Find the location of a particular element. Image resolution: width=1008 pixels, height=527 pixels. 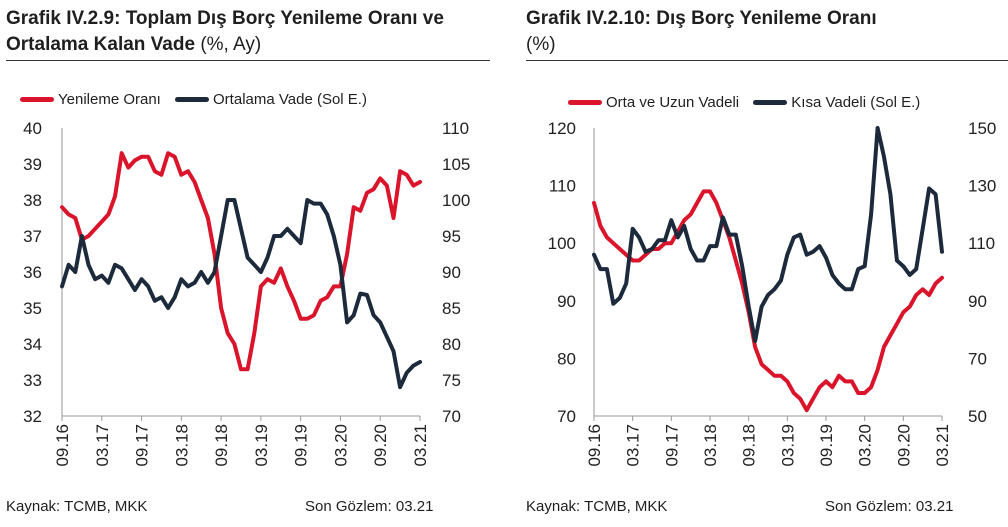

chart-title-bold: Grafik IV.2.10: Dış Borç Yenileme Oranı is located at coordinates (701, 18).